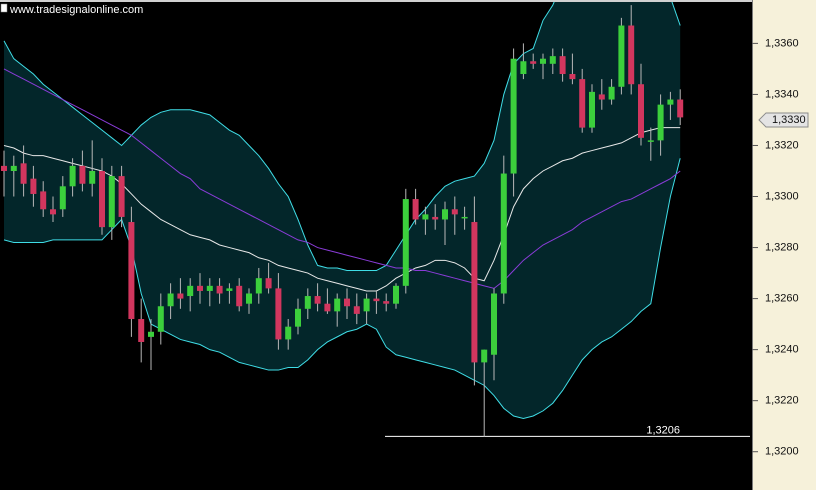  I want to click on y-tick-label: 1,3280, so click(782, 247).